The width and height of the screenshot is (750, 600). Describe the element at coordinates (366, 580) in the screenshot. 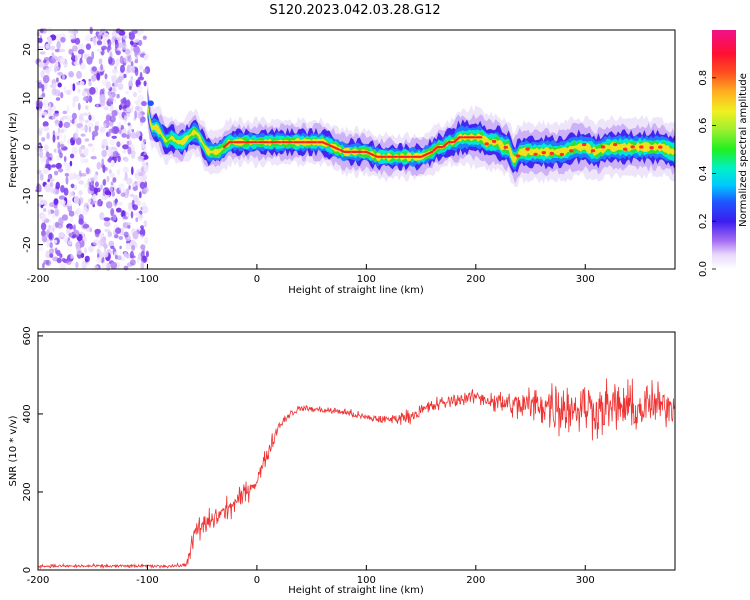

I see `x-tick-label: 100` at that location.